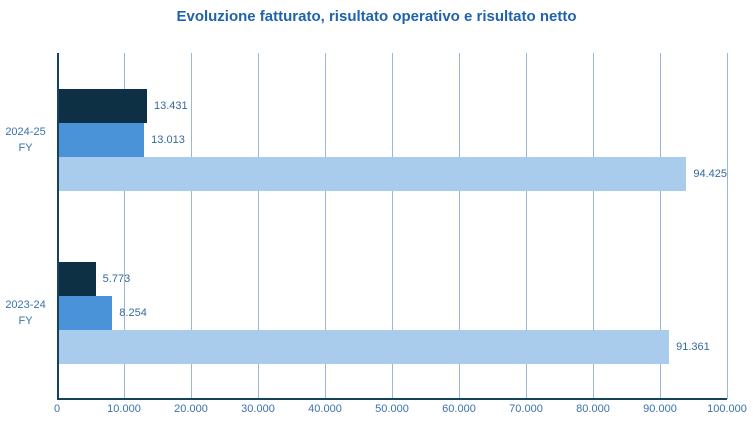 This screenshot has width=753, height=423. Describe the element at coordinates (170, 105) in the screenshot. I see `bar-value-label: 13.431` at that location.